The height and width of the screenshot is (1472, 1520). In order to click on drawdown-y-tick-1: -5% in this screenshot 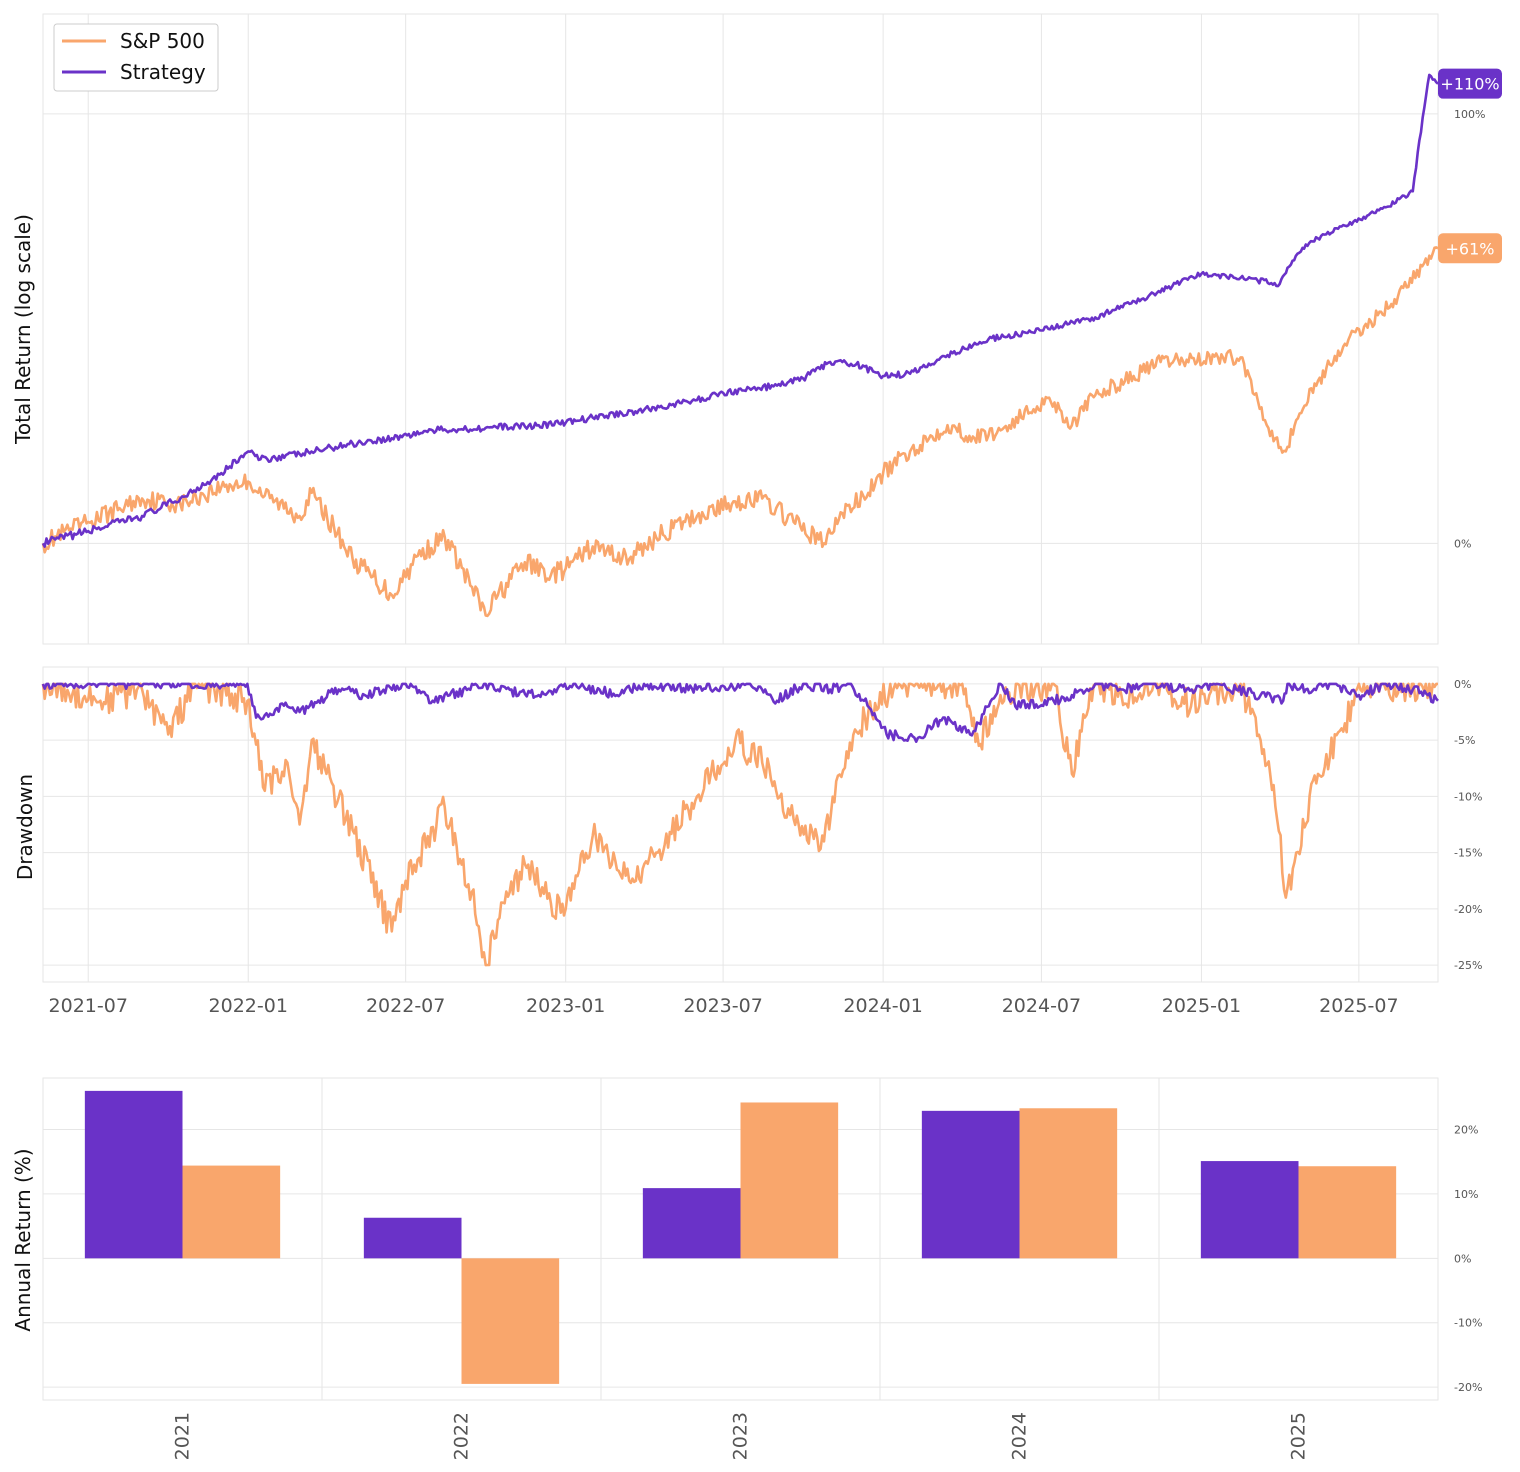, I will do `click(1464, 740)`.